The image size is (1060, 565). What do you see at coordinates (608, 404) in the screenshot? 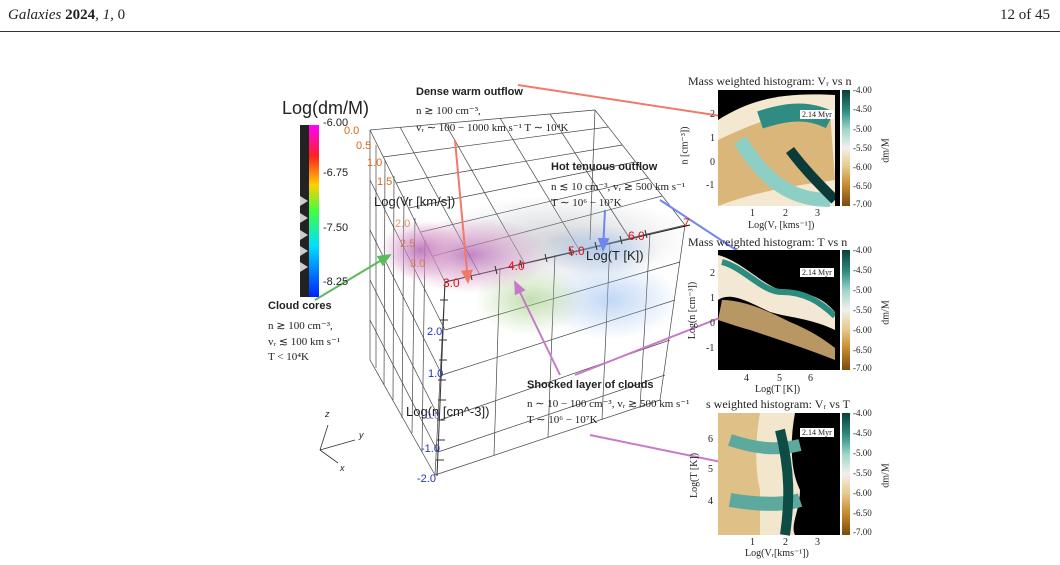
I see `shocked-line1: n ∼ 10 − 100 cm⁻³, vᵣ ≳ 500 km s⁻¹` at bounding box center [608, 404].